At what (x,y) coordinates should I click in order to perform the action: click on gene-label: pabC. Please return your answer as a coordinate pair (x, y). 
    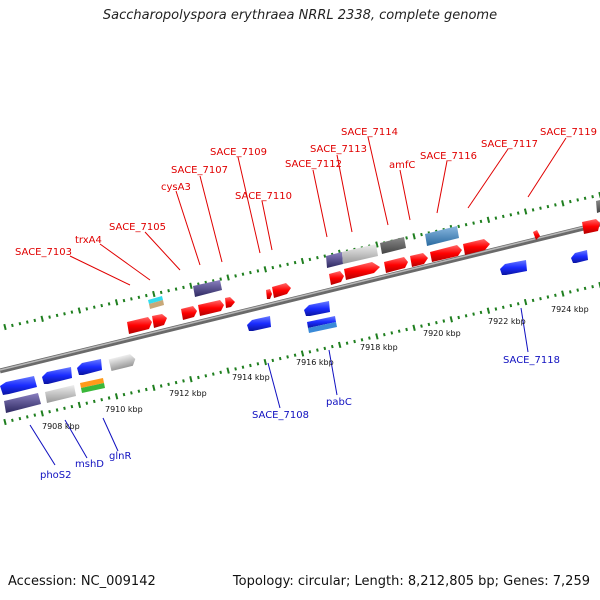
    Looking at the image, I should click on (339, 402).